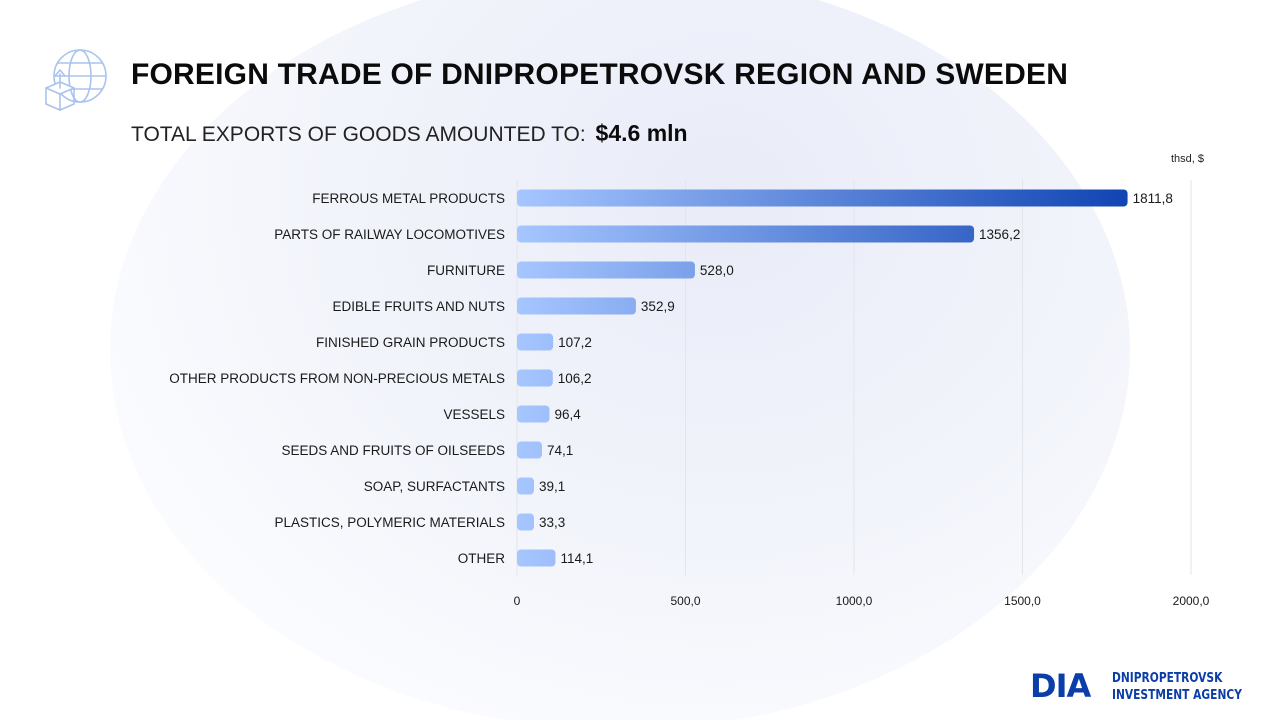 The width and height of the screenshot is (1280, 720). What do you see at coordinates (1167, 678) in the screenshot?
I see `logo-line1: DNIPROPETROVSK` at bounding box center [1167, 678].